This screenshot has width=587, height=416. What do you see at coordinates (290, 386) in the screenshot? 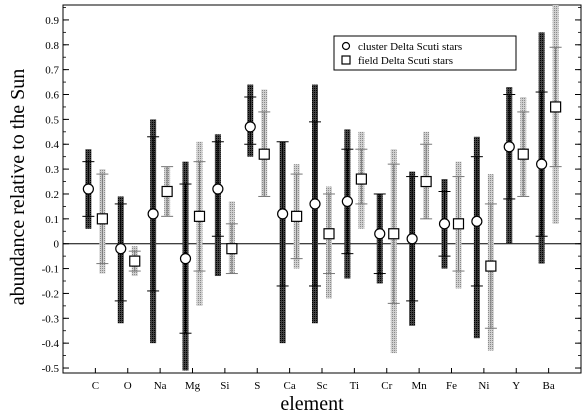
I see `x-tick-label: Ca` at bounding box center [290, 386].